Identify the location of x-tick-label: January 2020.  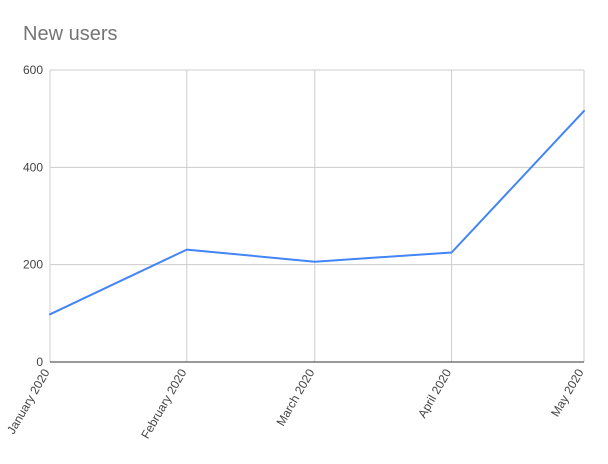
(28, 401).